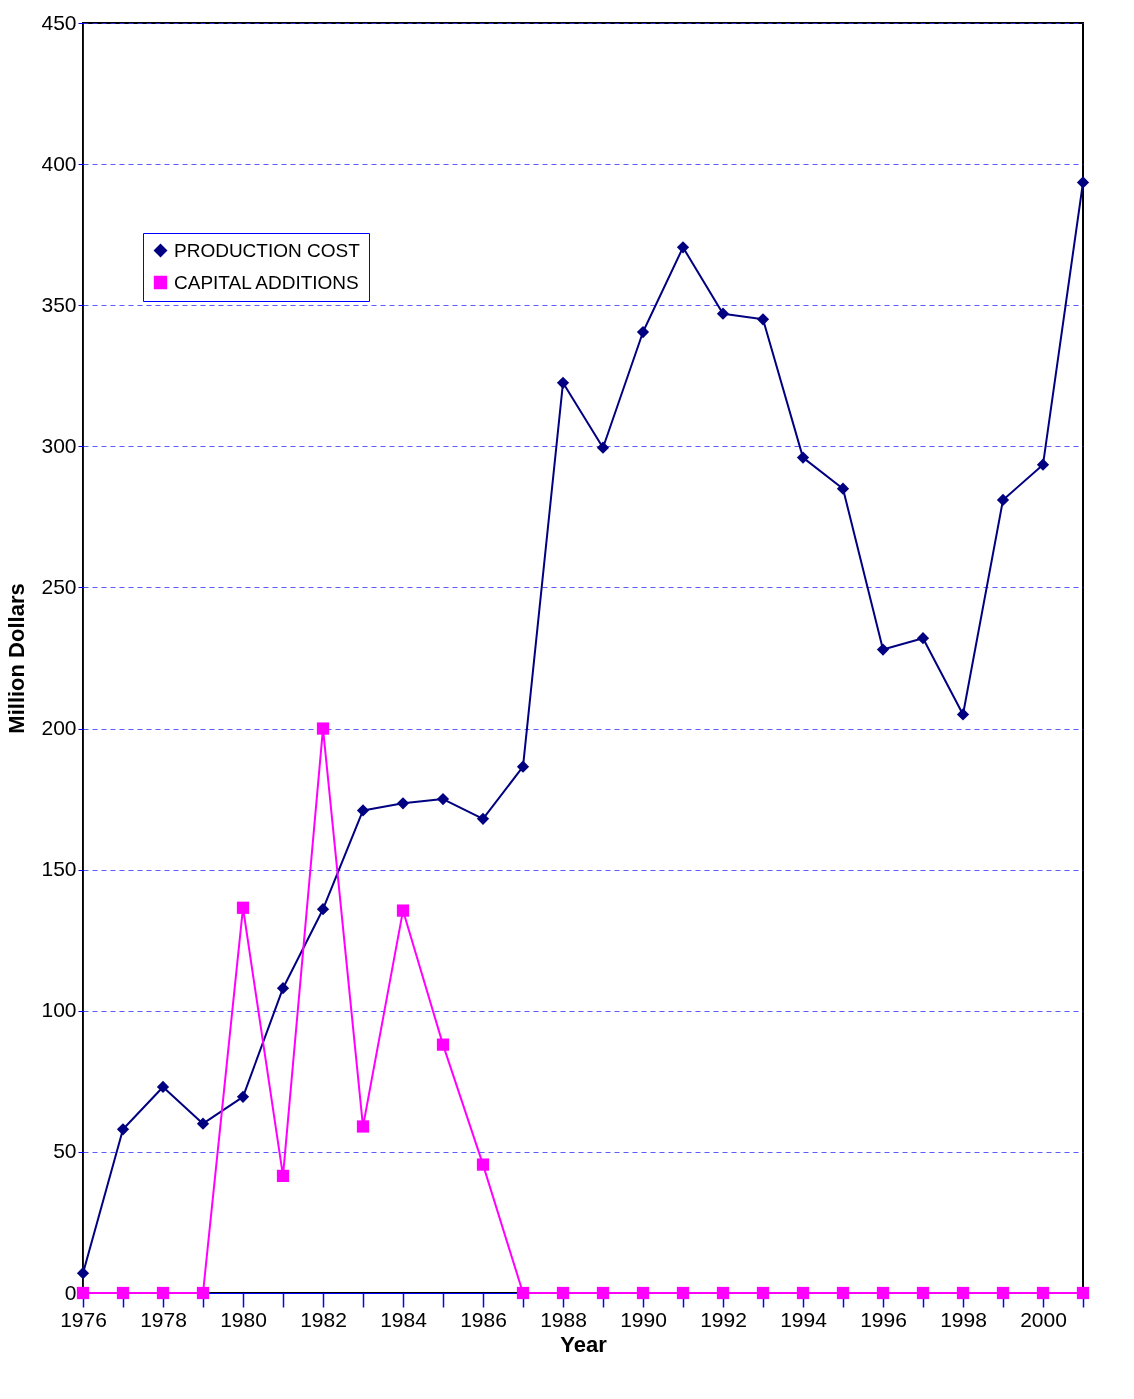  I want to click on x-tick-label: 1980, so click(243, 1319).